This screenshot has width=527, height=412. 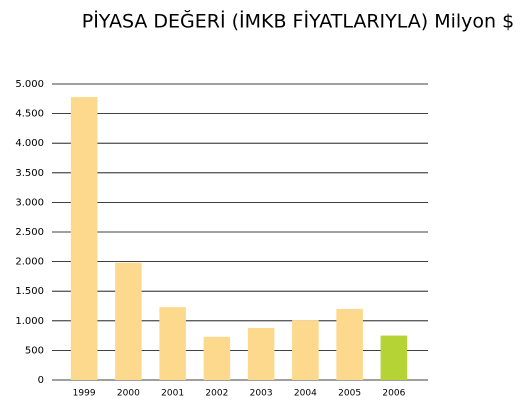 I want to click on x-tick-label: 2004, so click(x=305, y=394).